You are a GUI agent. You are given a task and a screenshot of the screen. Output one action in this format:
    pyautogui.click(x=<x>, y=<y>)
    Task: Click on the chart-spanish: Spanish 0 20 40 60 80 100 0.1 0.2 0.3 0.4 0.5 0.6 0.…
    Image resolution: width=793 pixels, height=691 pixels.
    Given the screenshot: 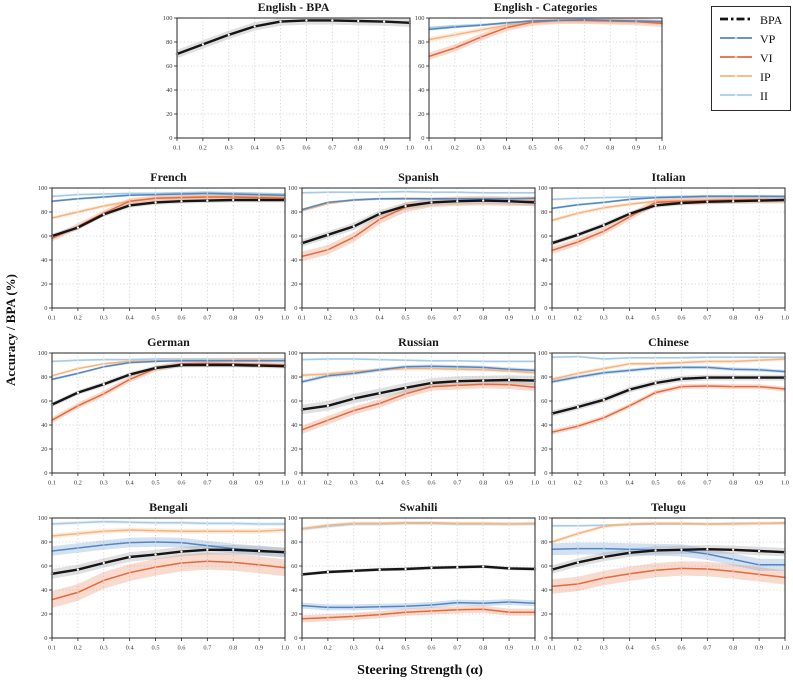 What is the action you would take?
    pyautogui.click(x=412, y=250)
    